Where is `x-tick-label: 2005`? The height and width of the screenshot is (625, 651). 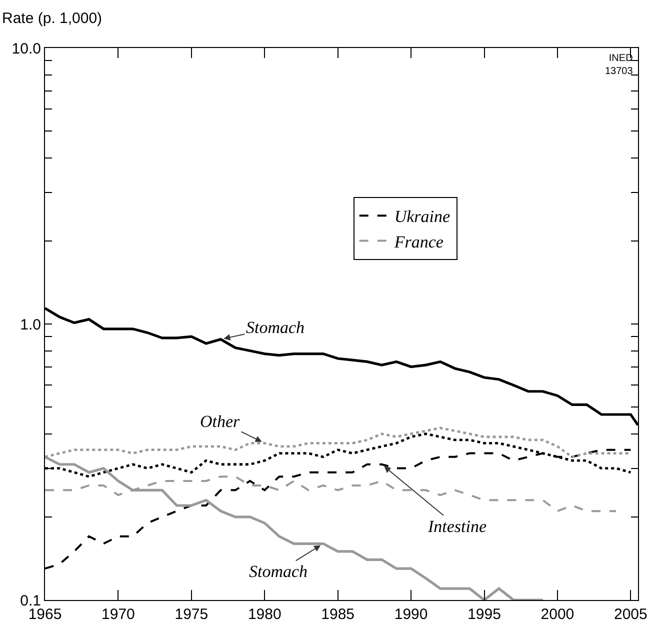
x-tick-label: 2005 is located at coordinates (631, 614).